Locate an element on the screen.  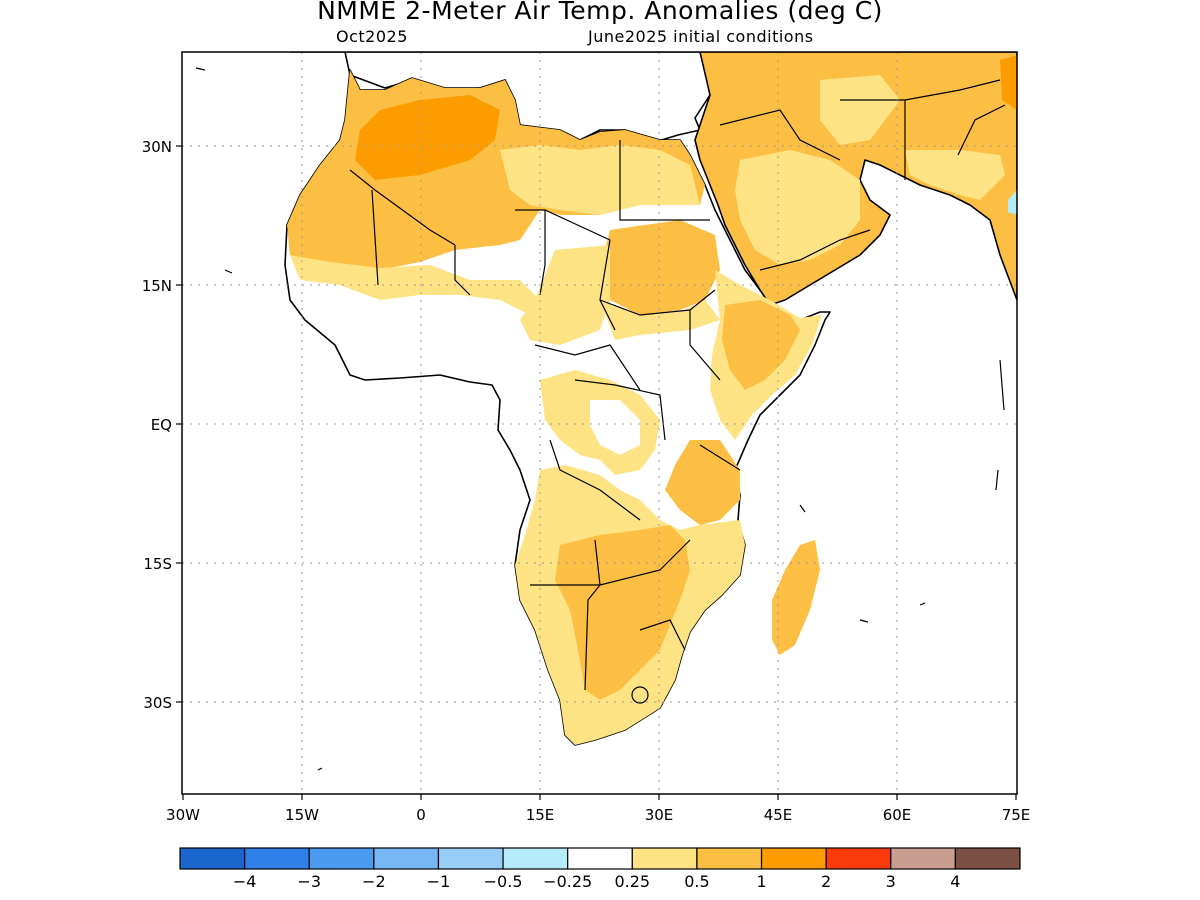
colorbar: −4 −3 −2 −1 −0.5 −0.25 0.25 0.5 1 2 3 4 is located at coordinates (600, 869).